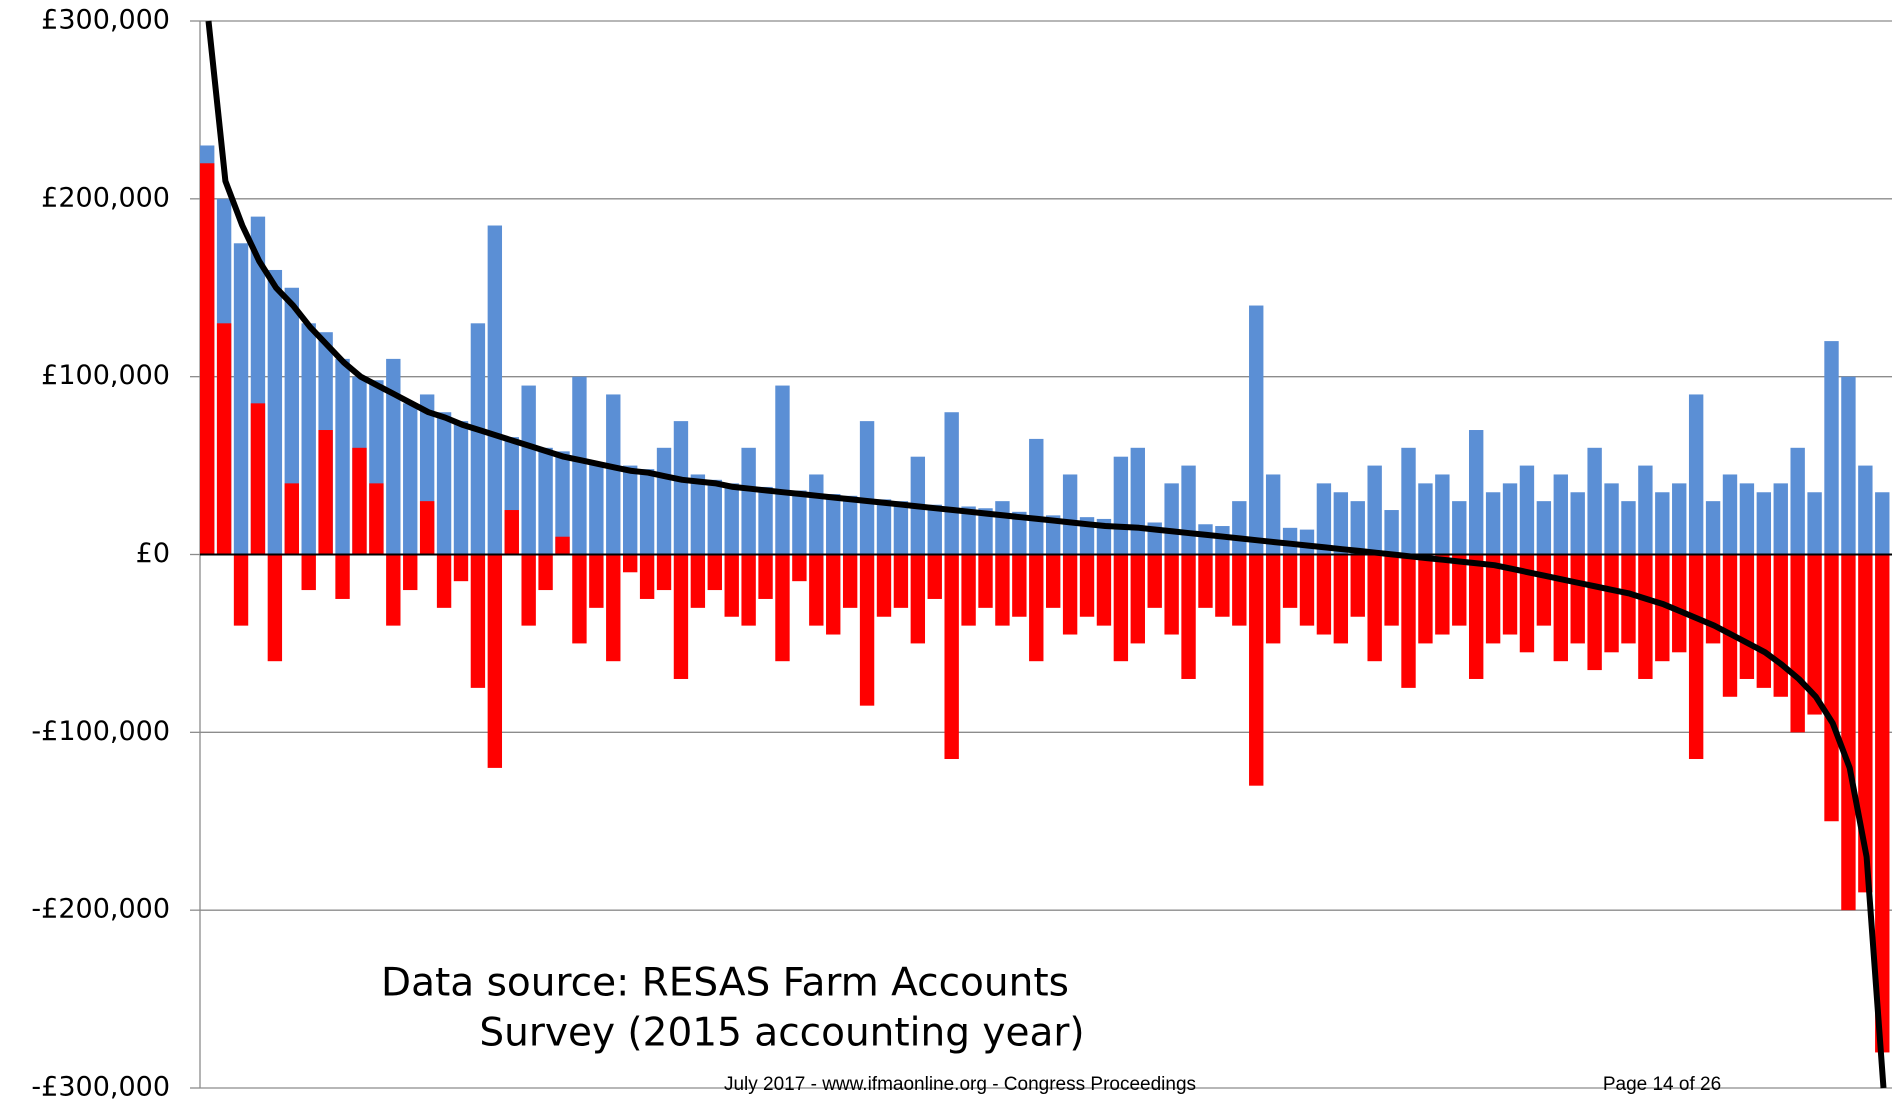 The height and width of the screenshot is (1102, 1892). What do you see at coordinates (1662, 1084) in the screenshot?
I see `page-number: Page 14 of 26` at bounding box center [1662, 1084].